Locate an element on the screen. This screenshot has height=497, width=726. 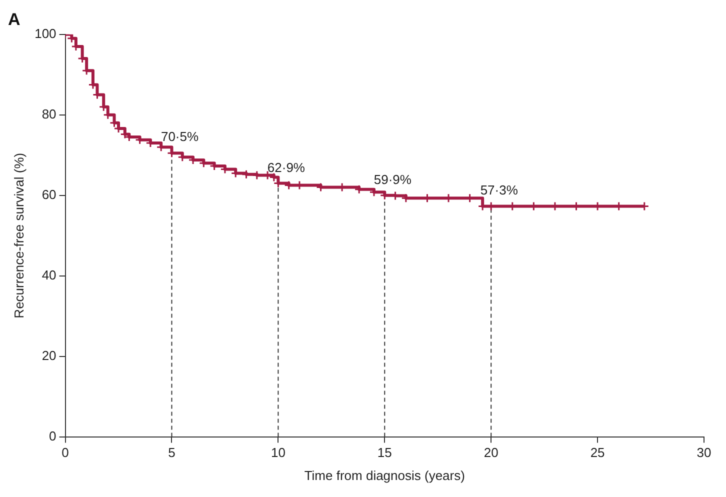
x-tick-label: 30 is located at coordinates (704, 452).